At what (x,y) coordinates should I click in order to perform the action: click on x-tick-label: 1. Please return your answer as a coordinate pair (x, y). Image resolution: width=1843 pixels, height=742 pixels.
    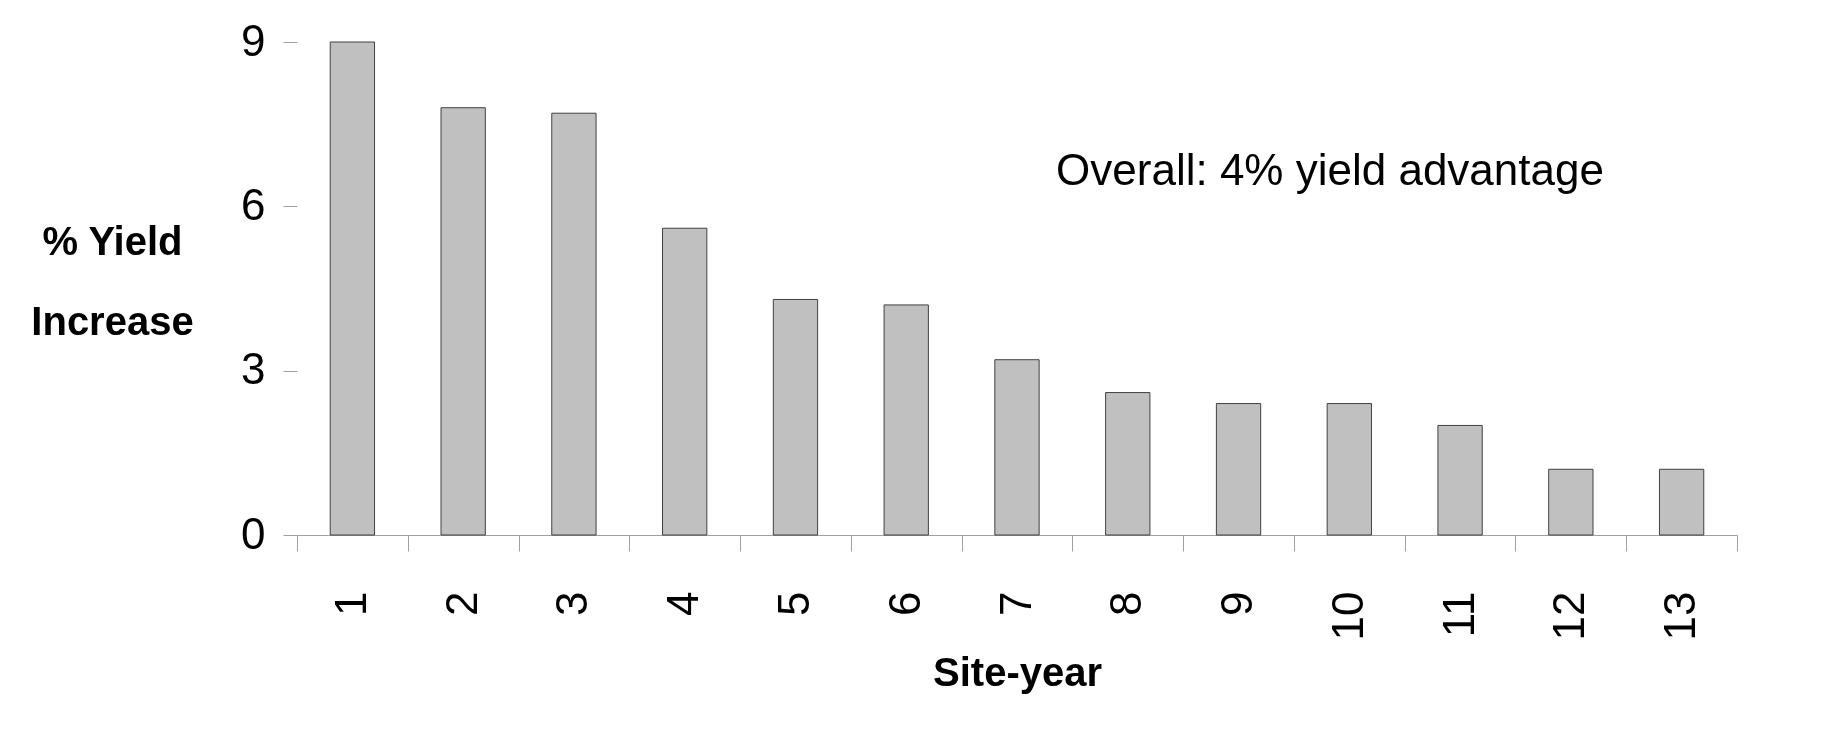
    Looking at the image, I should click on (350, 603).